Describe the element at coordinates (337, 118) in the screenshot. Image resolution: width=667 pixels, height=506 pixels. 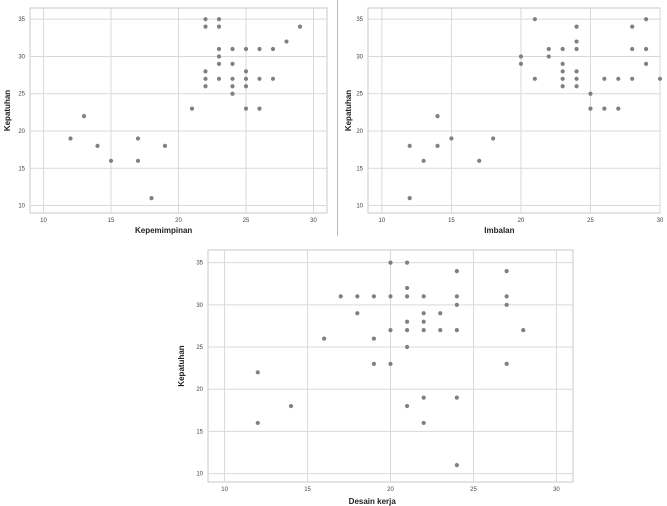
I see `panel-divider-vertical` at that location.